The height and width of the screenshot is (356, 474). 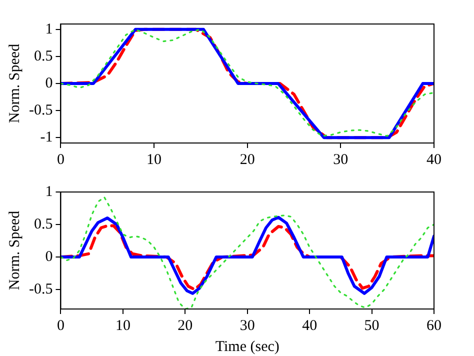 What do you see at coordinates (434, 326) in the screenshot?
I see `x-tick-label: 60` at bounding box center [434, 326].